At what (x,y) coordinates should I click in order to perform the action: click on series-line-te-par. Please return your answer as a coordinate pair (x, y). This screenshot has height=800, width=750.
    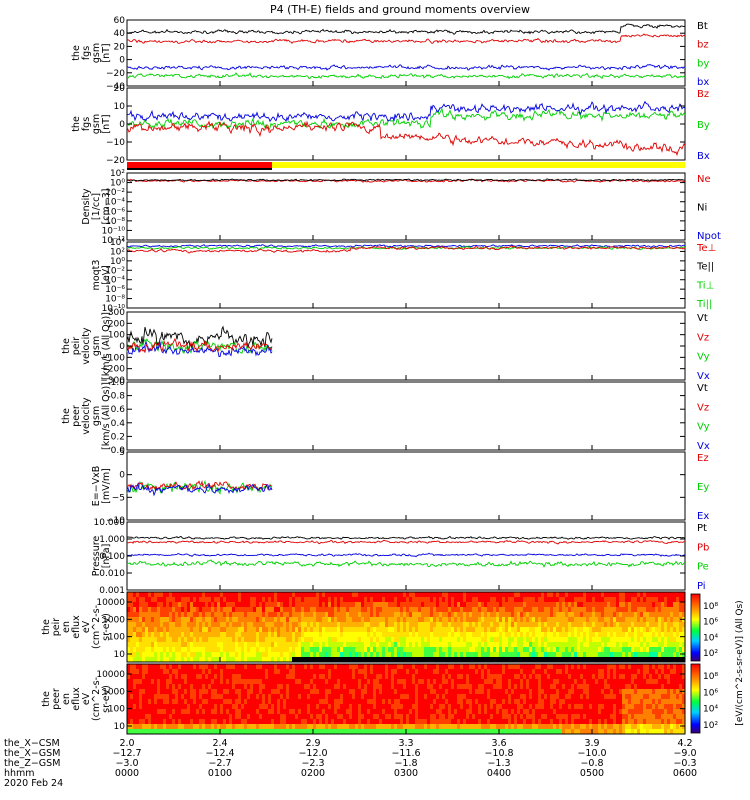
    Looking at the image, I should click on (406, 246).